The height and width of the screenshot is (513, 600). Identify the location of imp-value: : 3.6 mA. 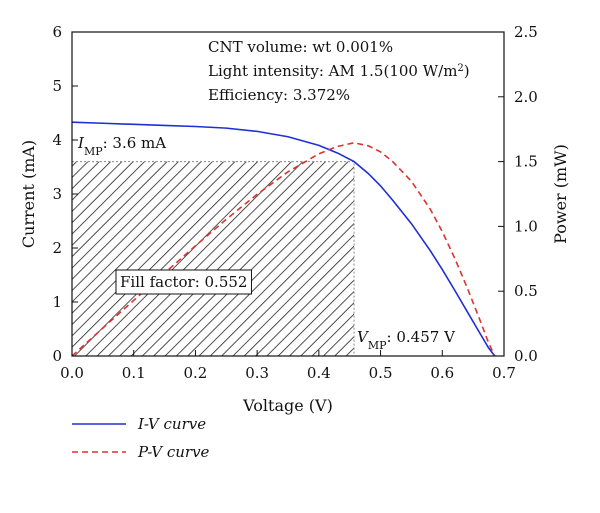
(135, 143).